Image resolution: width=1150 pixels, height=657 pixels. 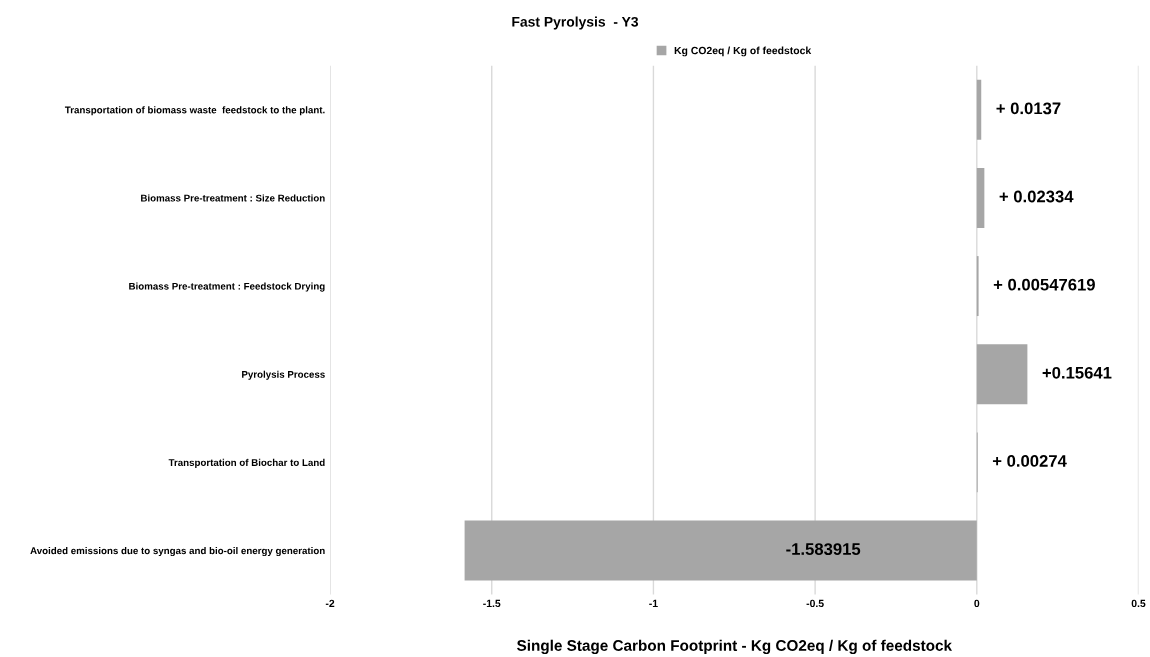 I want to click on x-tick-label: -2, so click(x=330, y=603).